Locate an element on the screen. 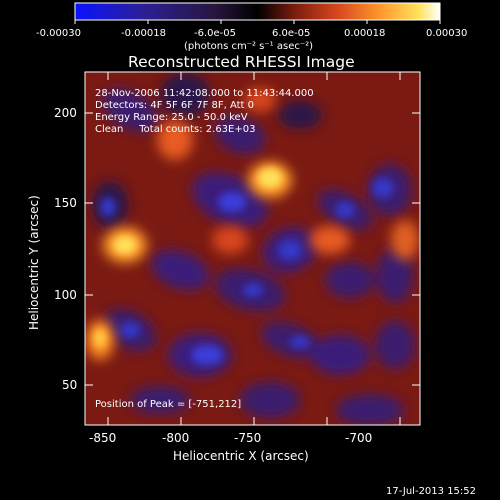  plot-title: Reconstructed RHESSI Image is located at coordinates (241, 62).